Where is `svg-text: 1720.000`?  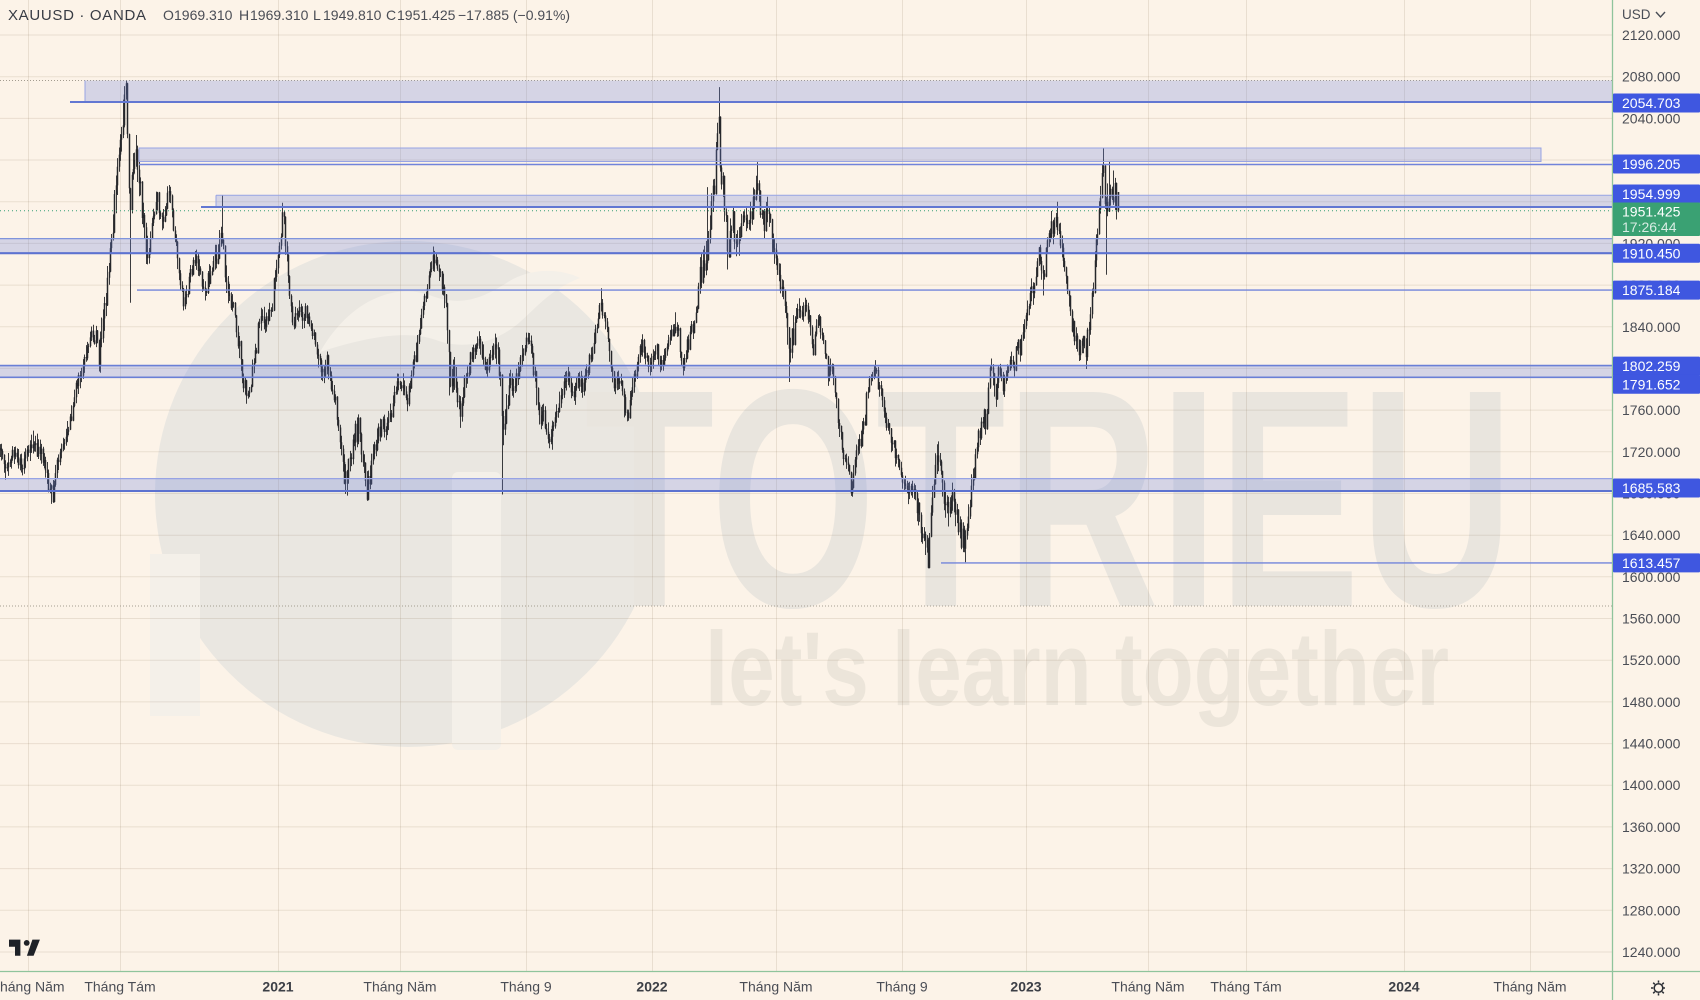 svg-text: 1720.000 is located at coordinates (1651, 452).